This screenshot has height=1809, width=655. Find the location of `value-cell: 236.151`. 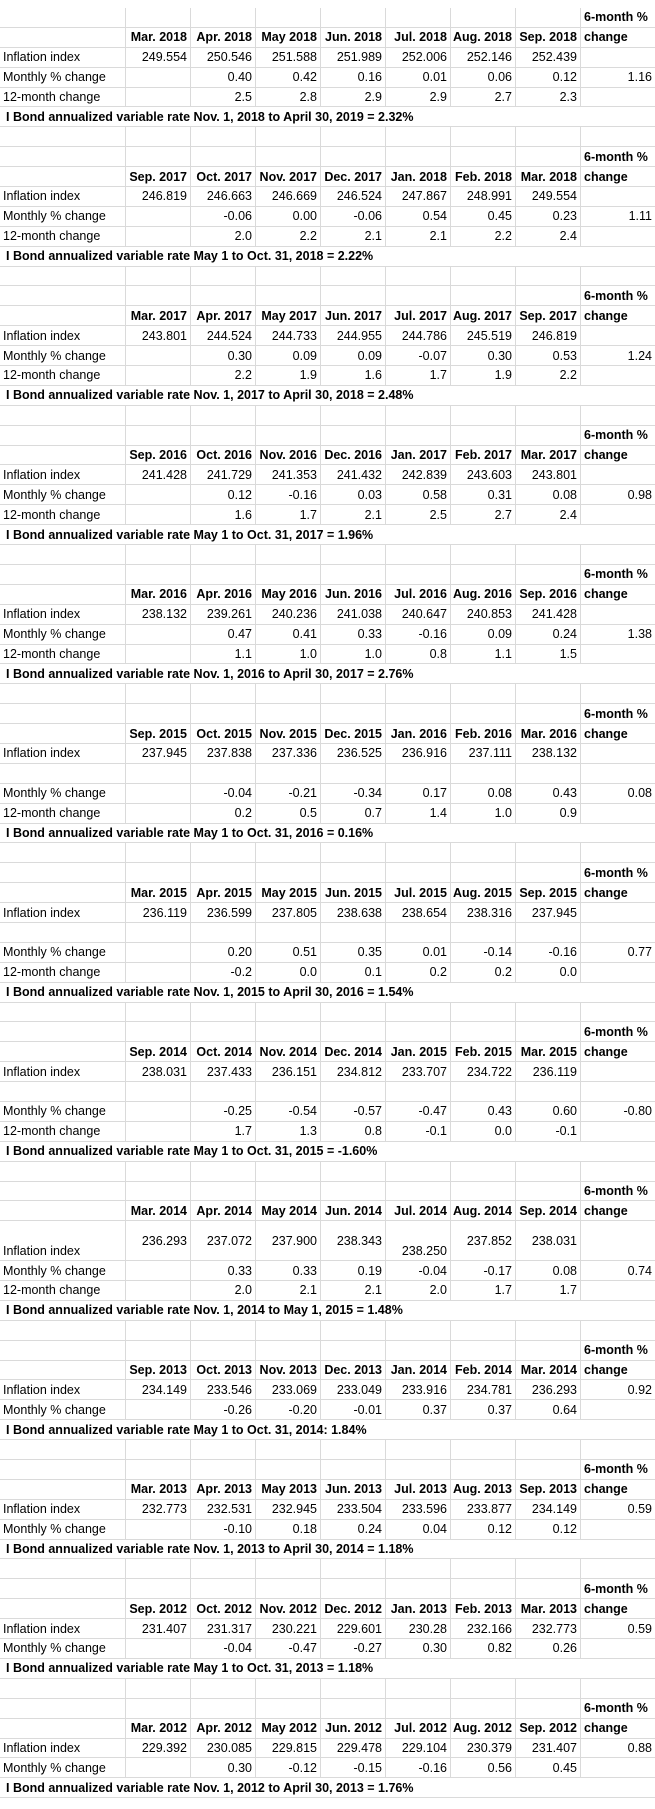

value-cell: 236.151 is located at coordinates (288, 1072).